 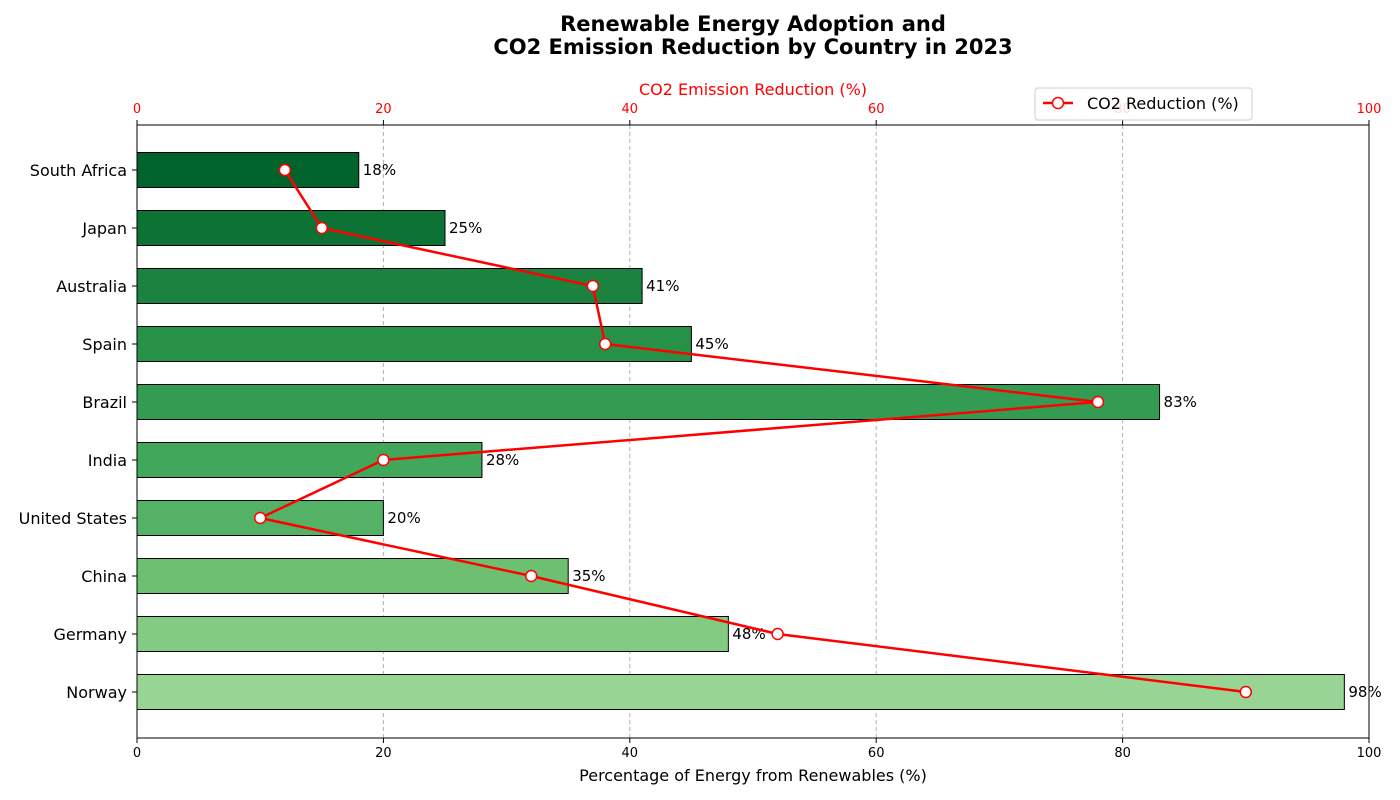 What do you see at coordinates (107, 460) in the screenshot?
I see `category-label: India` at bounding box center [107, 460].